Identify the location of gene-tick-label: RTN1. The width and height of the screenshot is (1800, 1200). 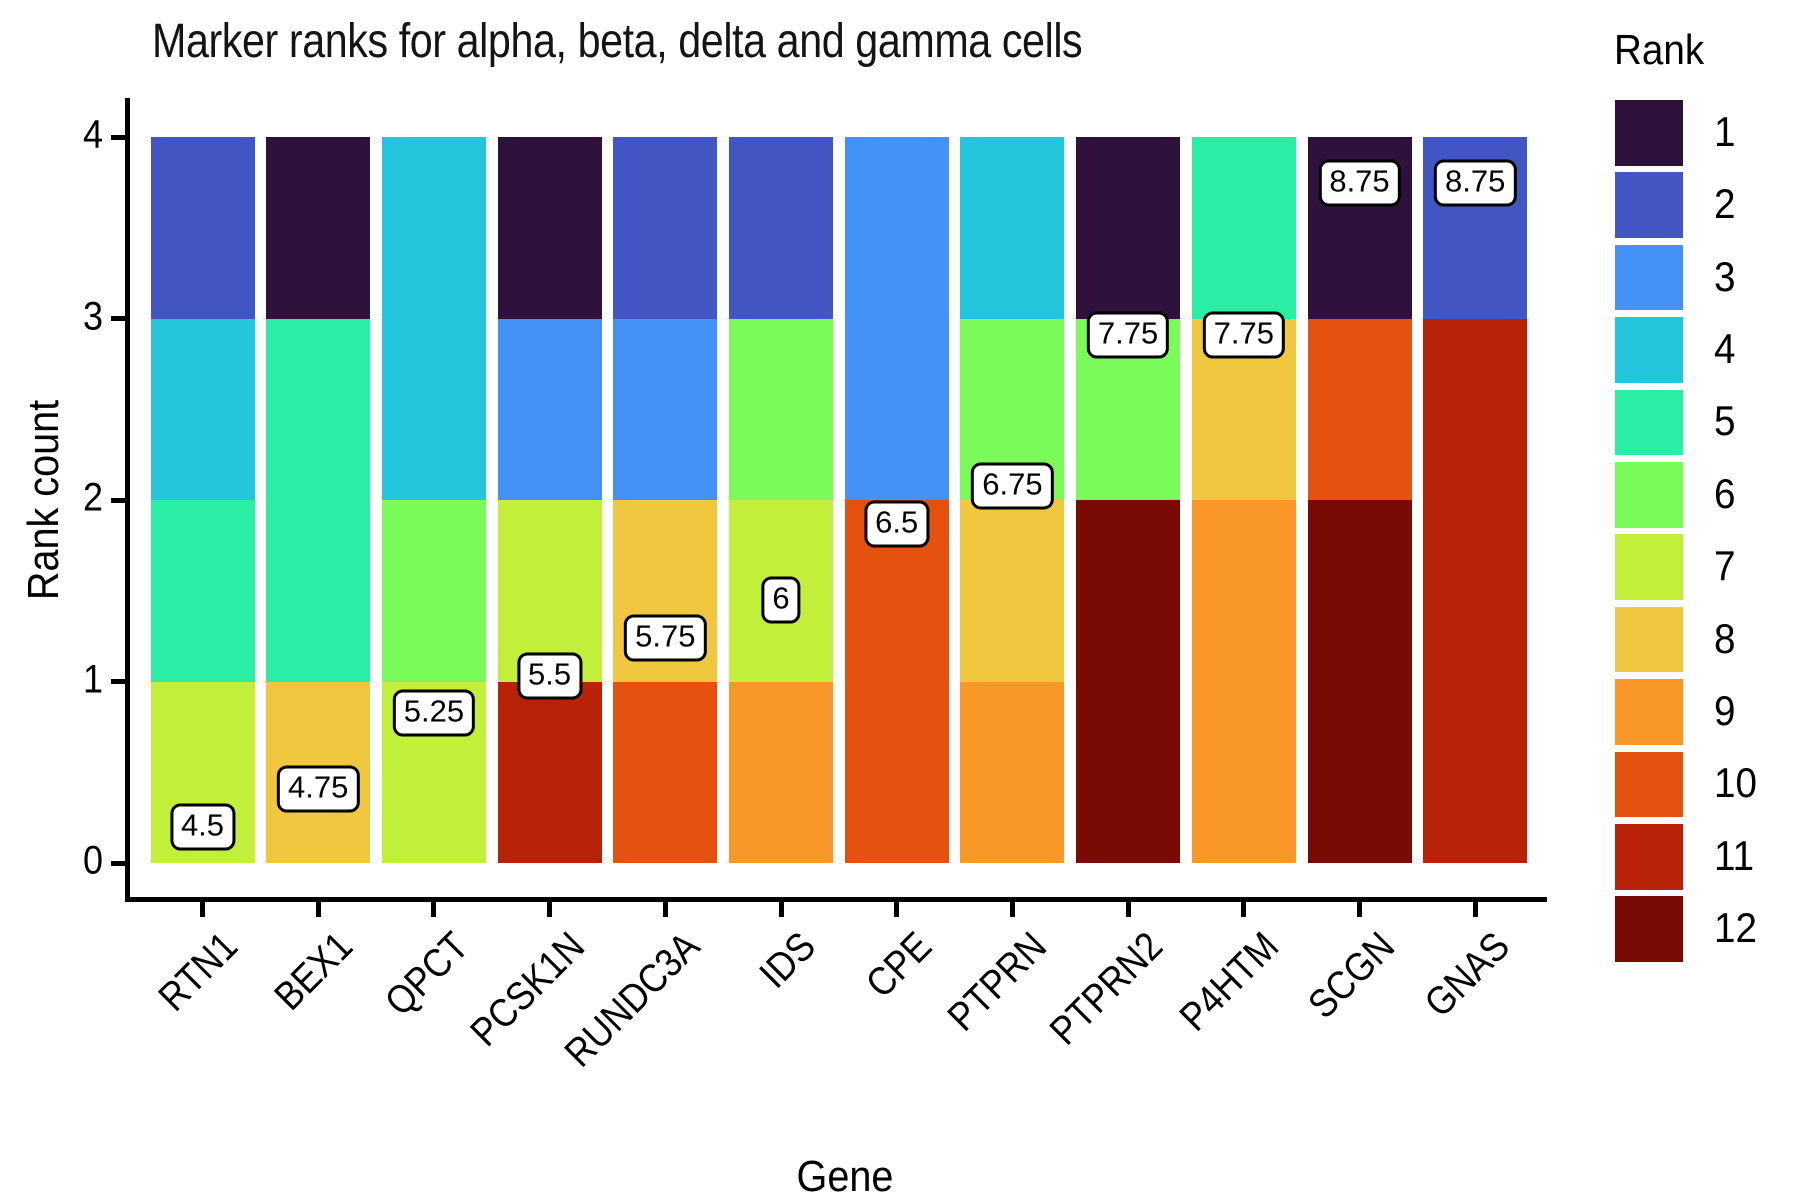
(197, 972).